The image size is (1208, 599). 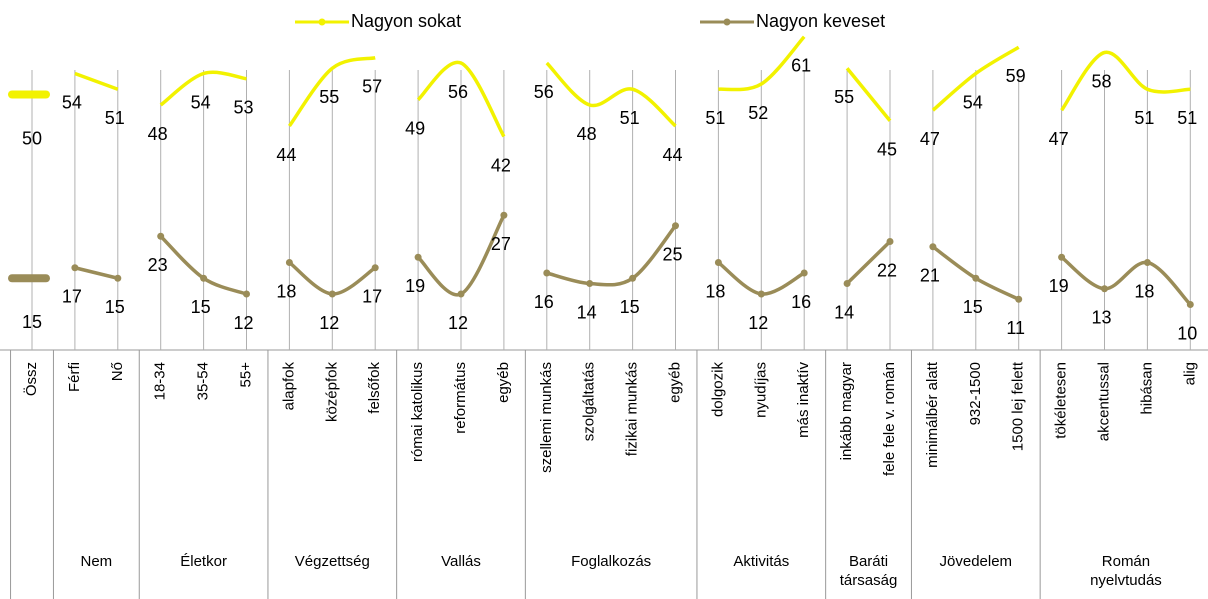 I want to click on x-tick-label: Össz, so click(x=31, y=379).